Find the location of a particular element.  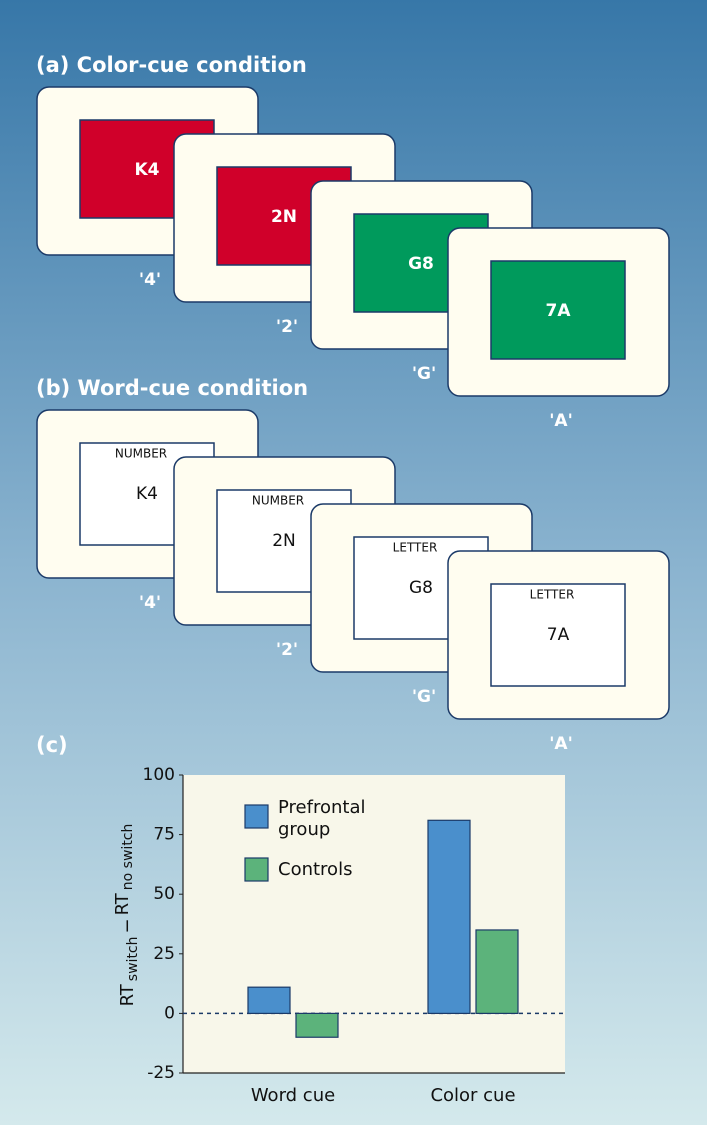

x-tick-label: Word cue is located at coordinates (293, 1095).